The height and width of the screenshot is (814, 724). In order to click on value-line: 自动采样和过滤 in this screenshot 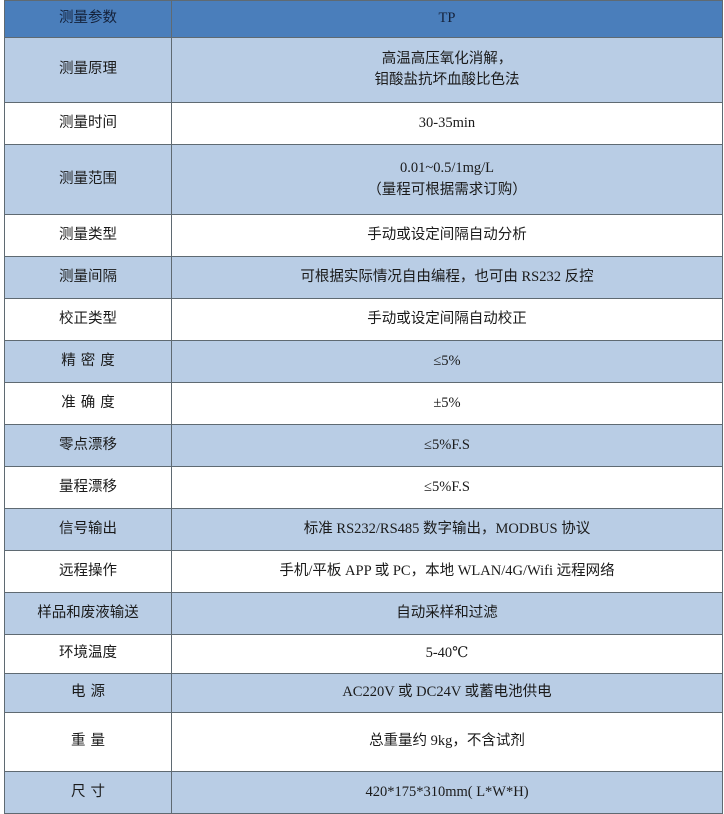, I will do `click(447, 612)`.